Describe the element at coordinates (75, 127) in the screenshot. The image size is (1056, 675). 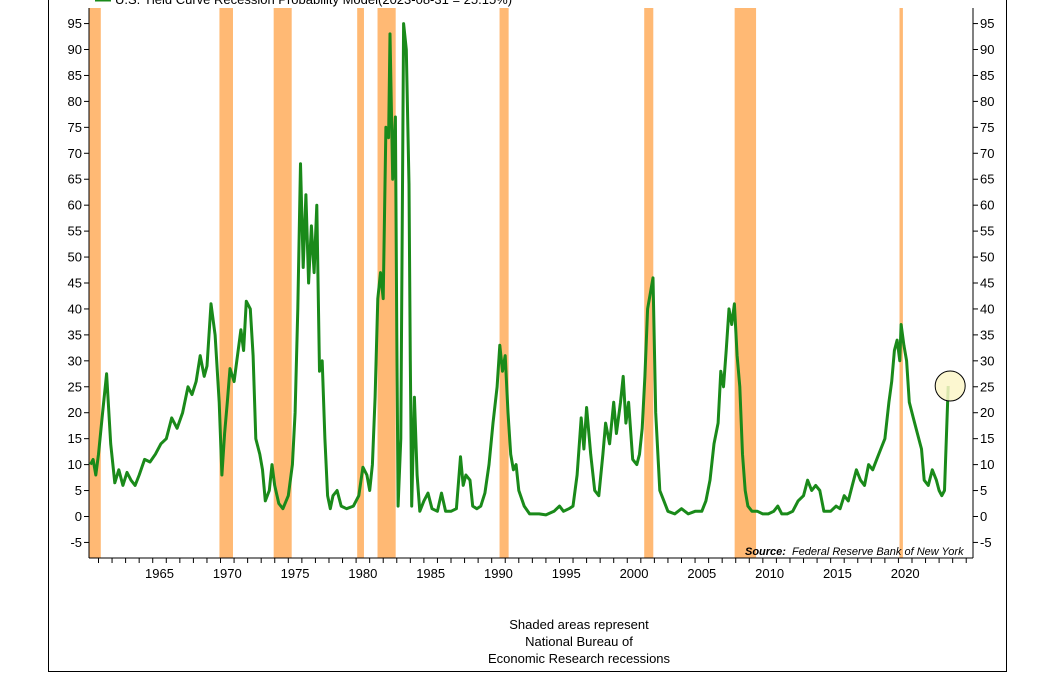
I see `y-tick-label-left: 75` at that location.